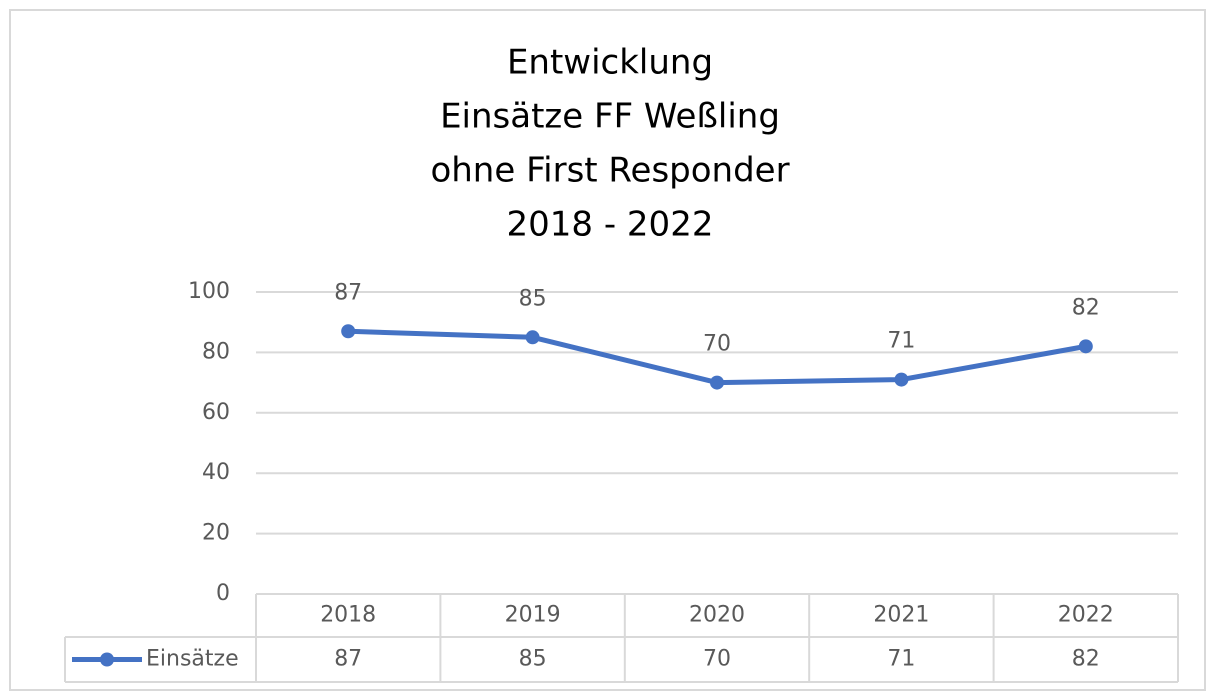  What do you see at coordinates (610, 63) in the screenshot?
I see `chart-title: Entwicklung` at bounding box center [610, 63].